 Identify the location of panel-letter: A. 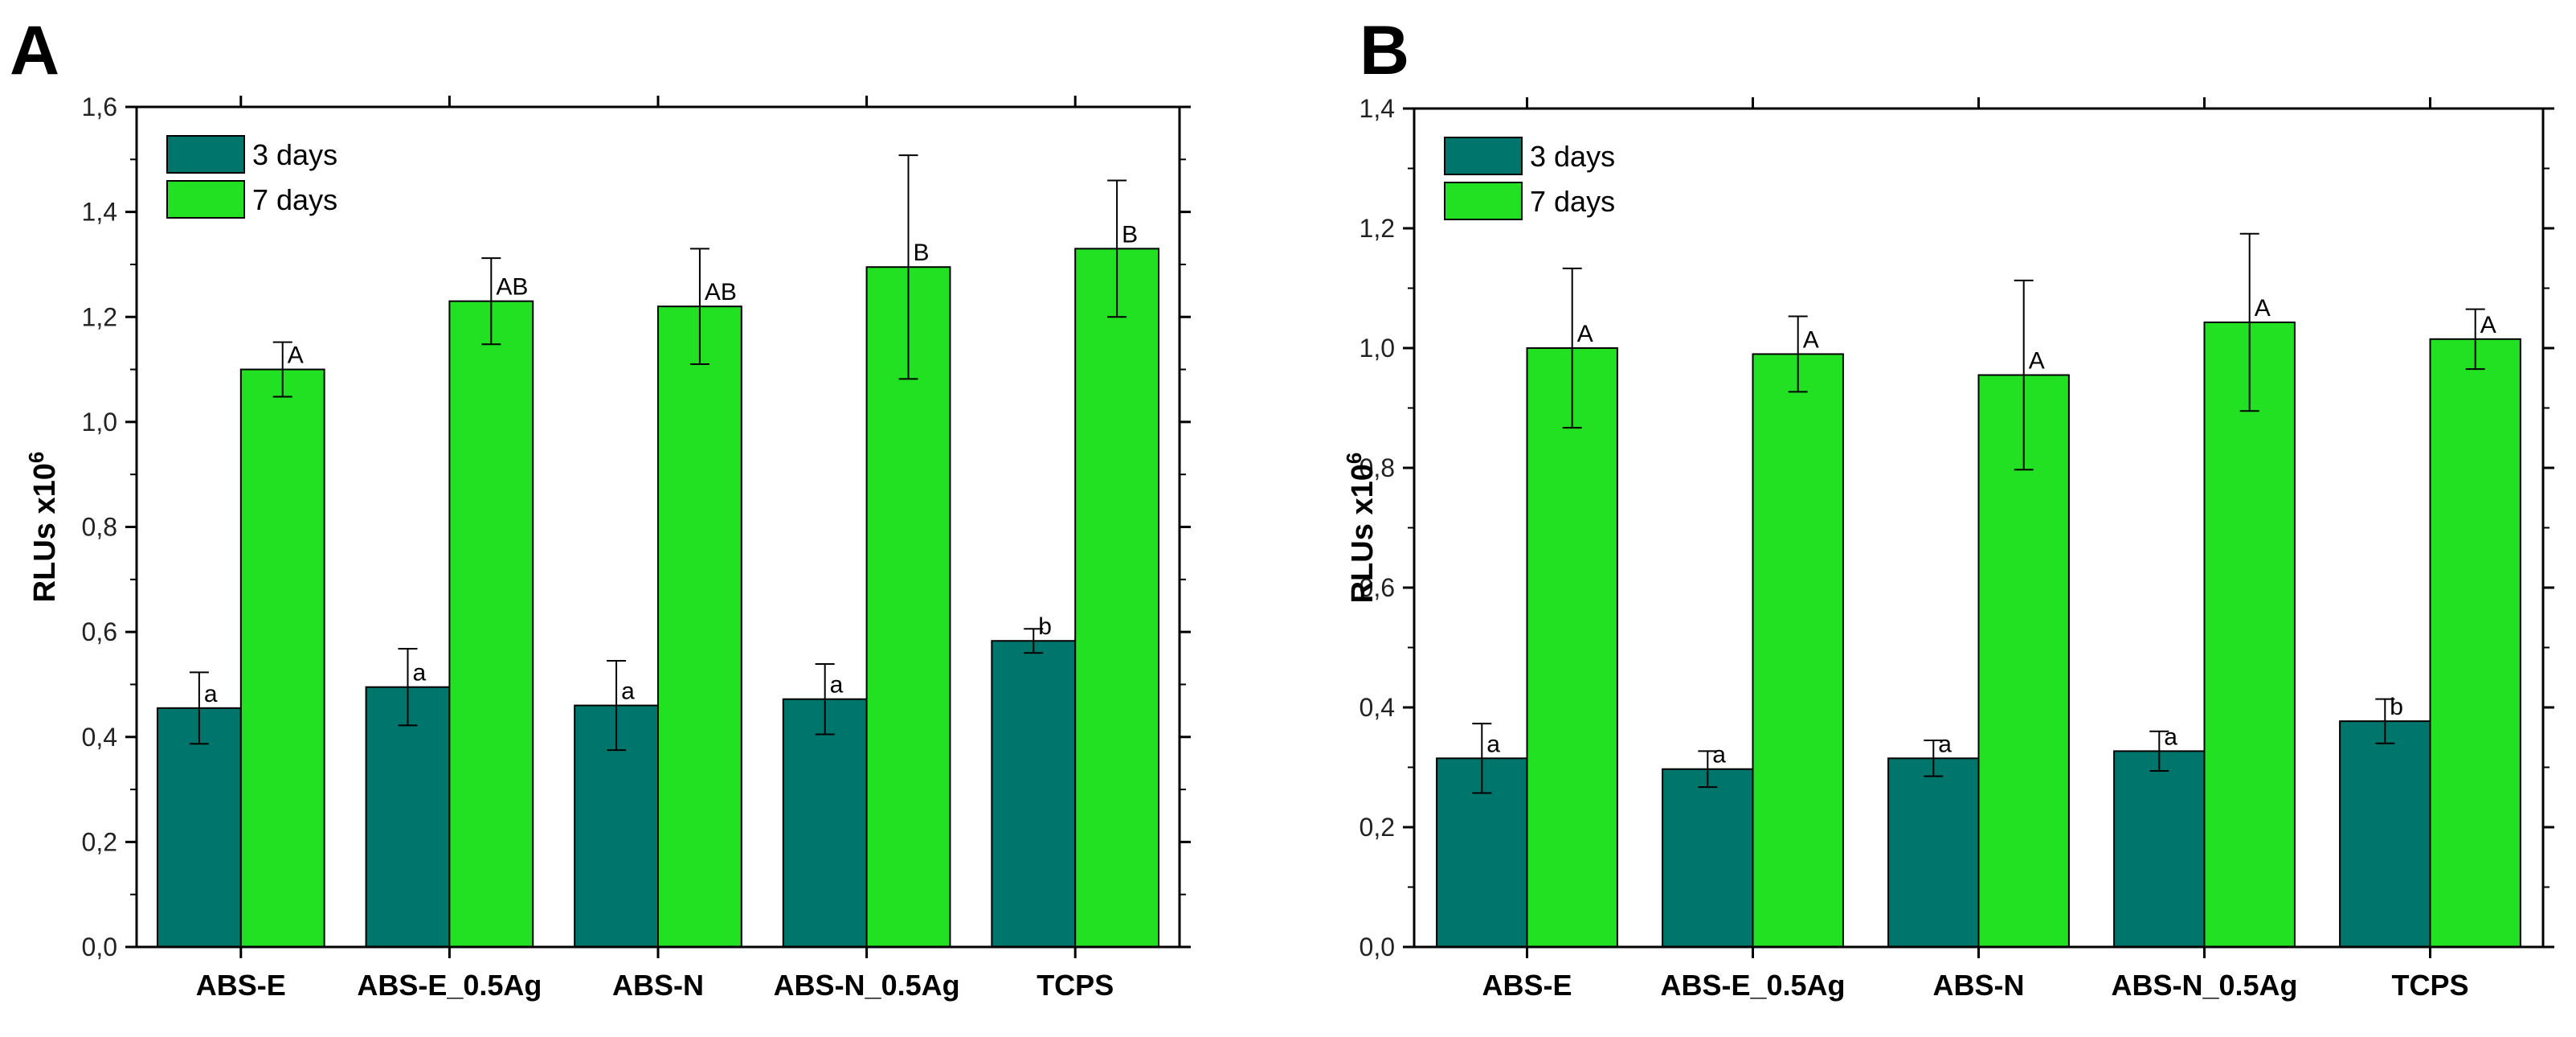
(34, 50).